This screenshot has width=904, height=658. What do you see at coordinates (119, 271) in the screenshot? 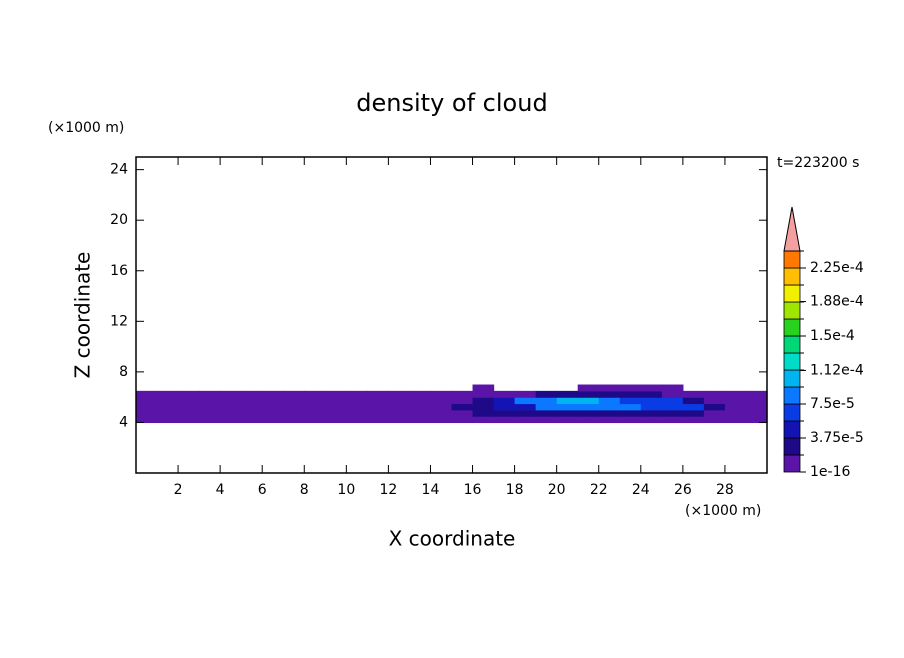
I see `y-tick-label: 16` at bounding box center [119, 271].